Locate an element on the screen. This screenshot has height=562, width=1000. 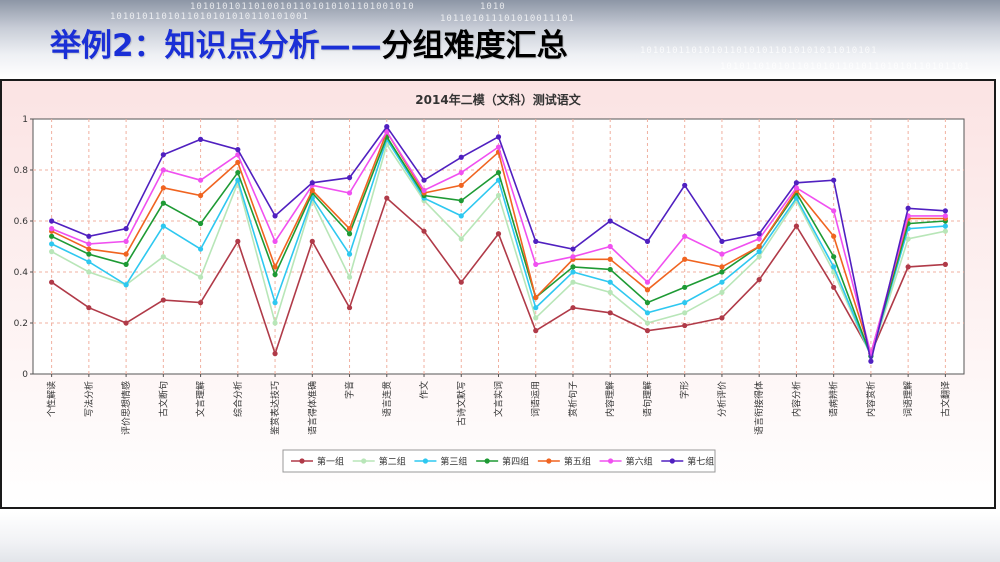
legend-item: 第四组 is located at coordinates (502, 462).